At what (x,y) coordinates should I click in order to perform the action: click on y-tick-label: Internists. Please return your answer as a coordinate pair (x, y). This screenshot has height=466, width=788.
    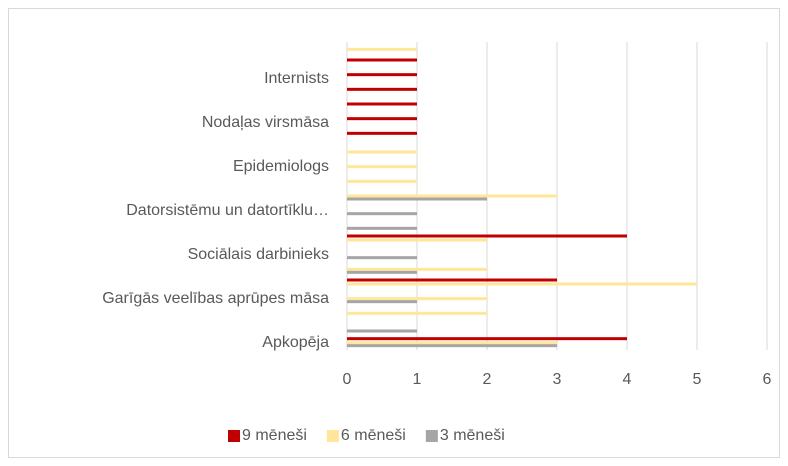
    Looking at the image, I should click on (296, 78).